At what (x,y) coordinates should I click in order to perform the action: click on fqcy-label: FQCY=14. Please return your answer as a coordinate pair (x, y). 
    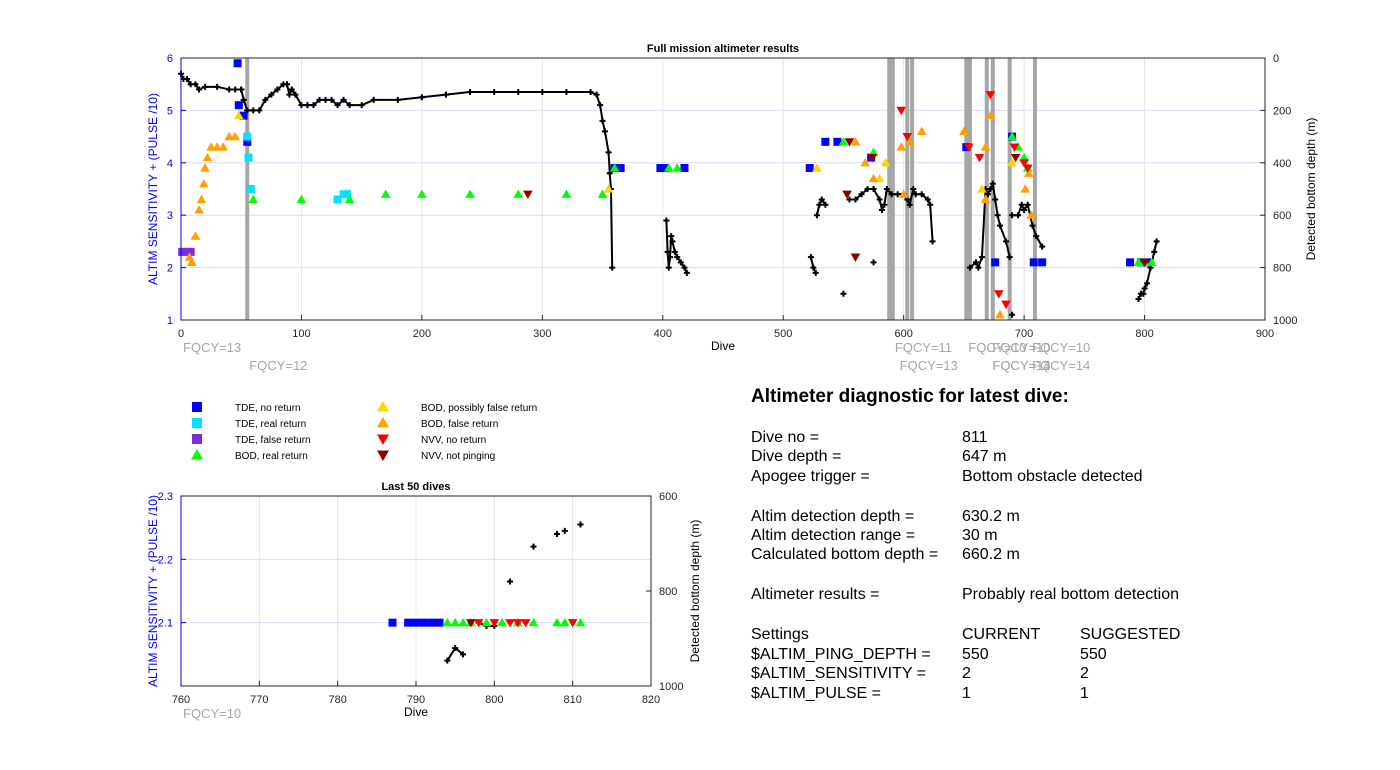
    Looking at the image, I should click on (1021, 365).